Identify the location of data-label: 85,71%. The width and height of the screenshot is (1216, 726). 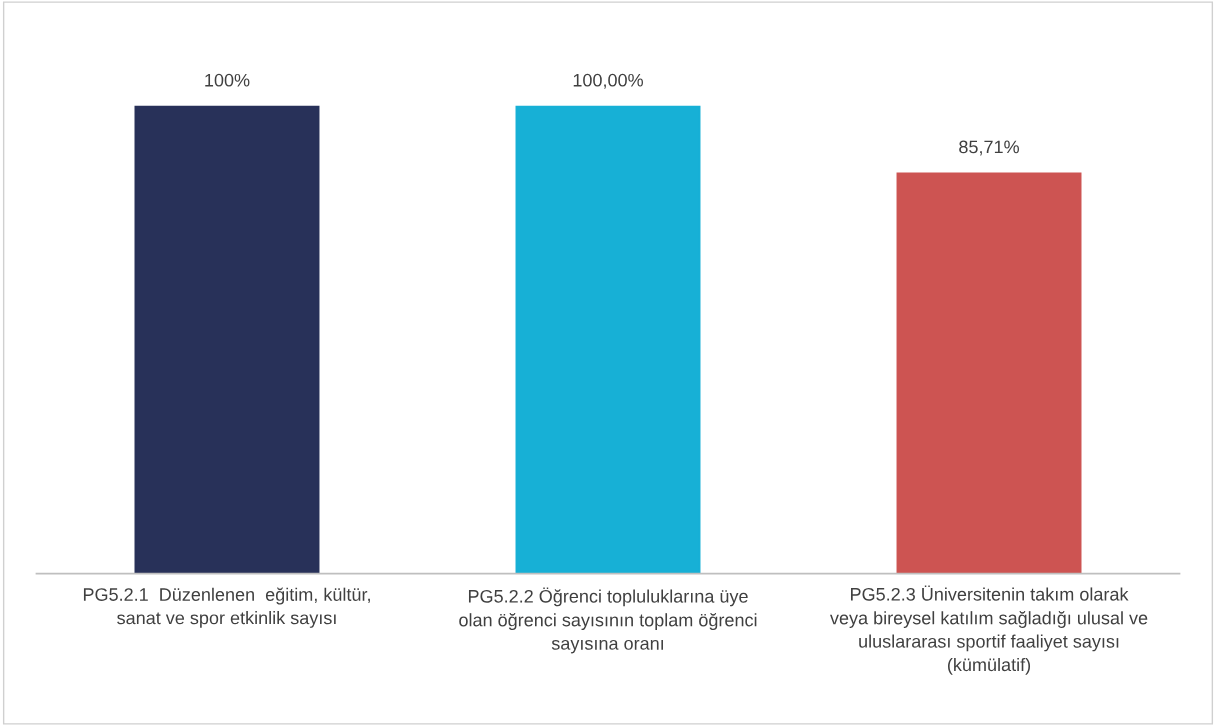
(989, 148).